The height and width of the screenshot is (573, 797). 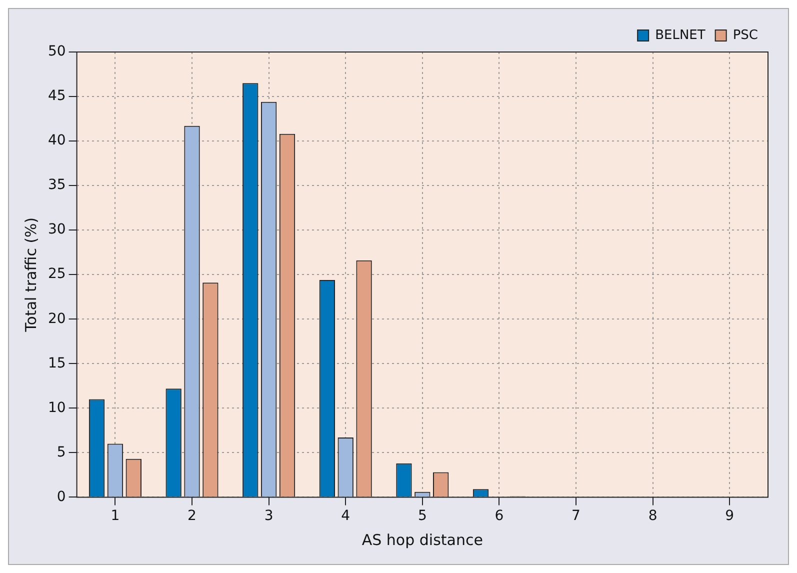 What do you see at coordinates (57, 318) in the screenshot?
I see `y-tick-label: 20` at bounding box center [57, 318].